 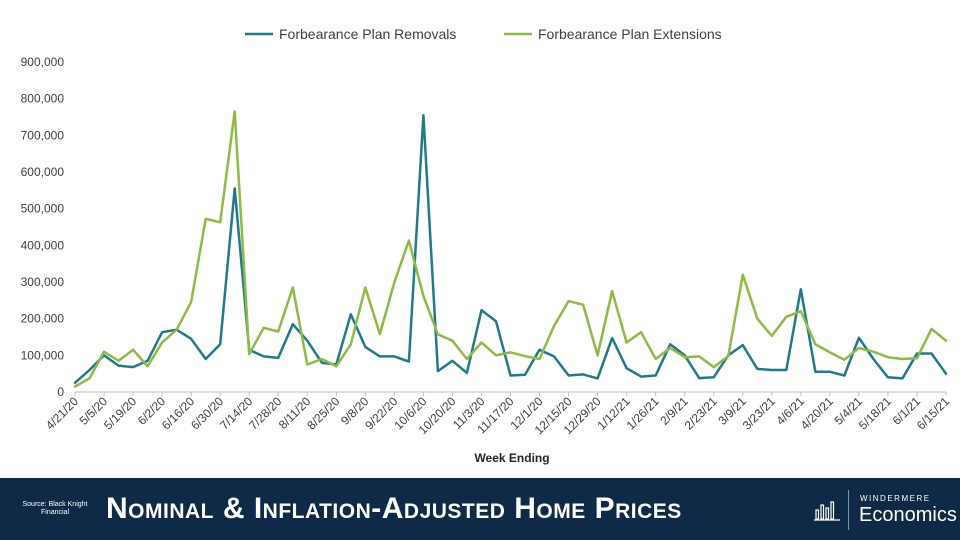 What do you see at coordinates (43, 99) in the screenshot?
I see `y-tick-label: 800,000` at bounding box center [43, 99].